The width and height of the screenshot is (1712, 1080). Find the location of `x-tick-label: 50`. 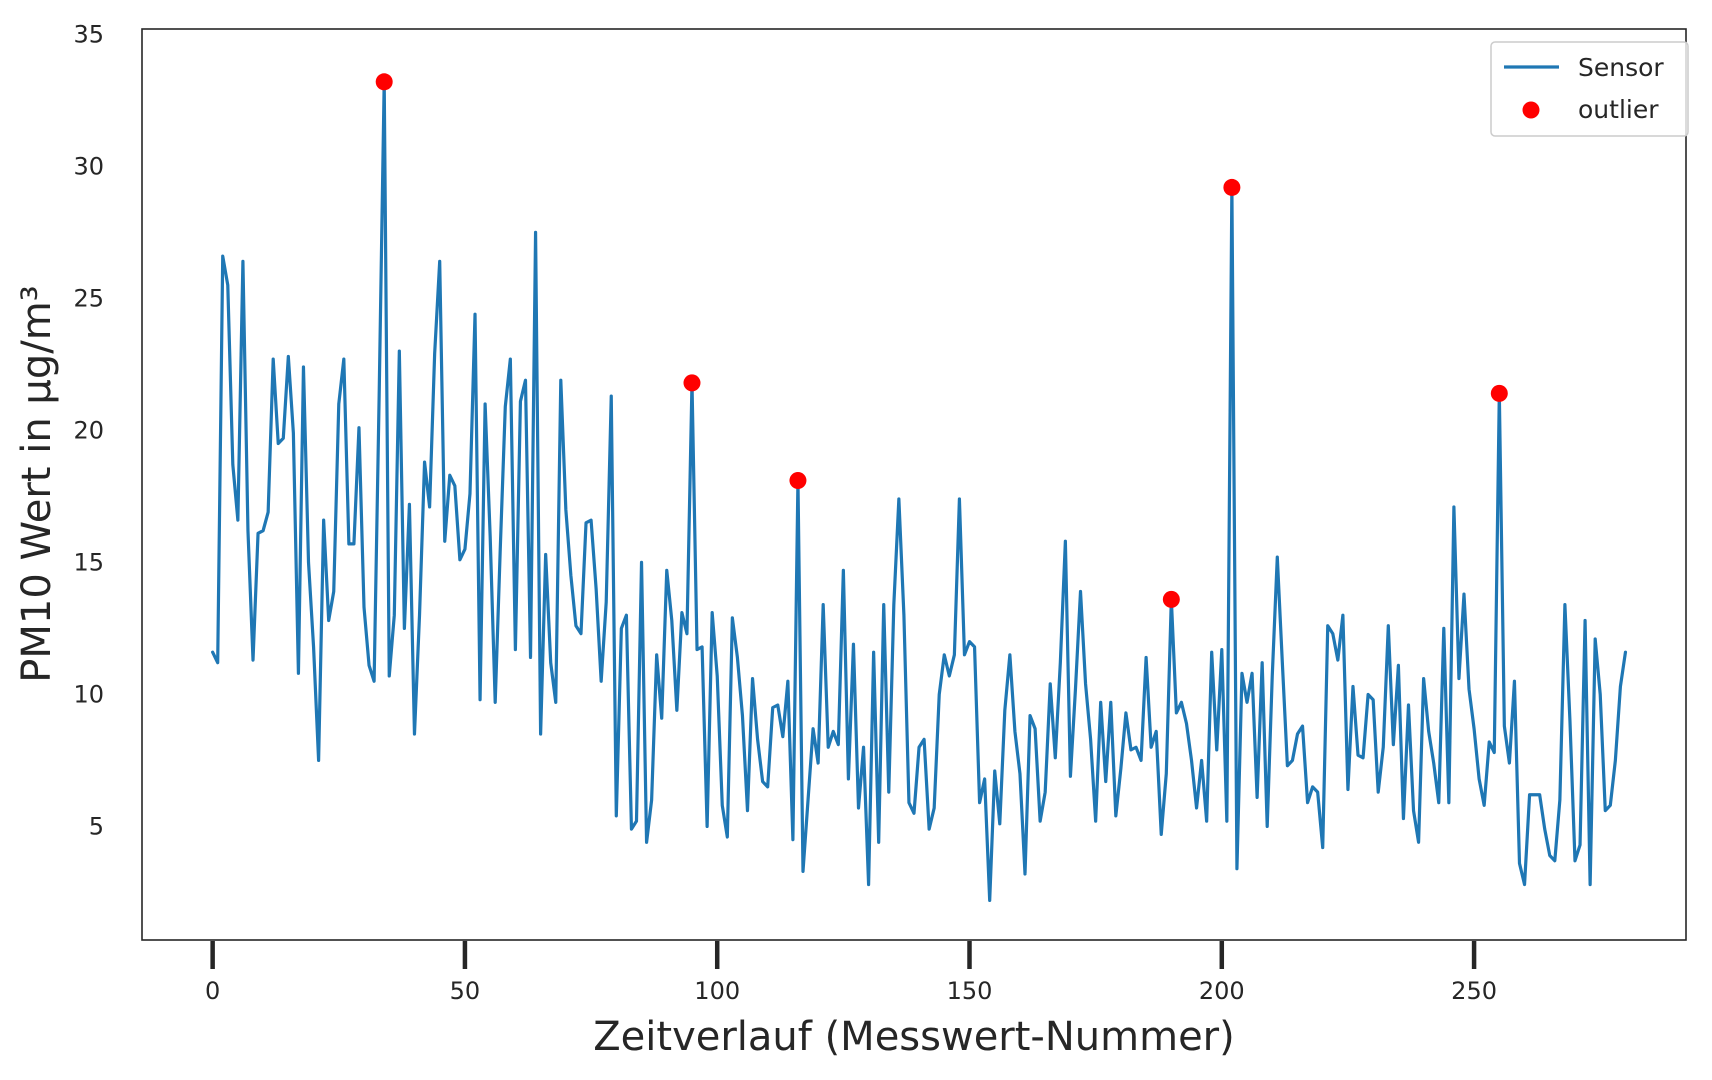

x-tick-label: 50 is located at coordinates (465, 991).